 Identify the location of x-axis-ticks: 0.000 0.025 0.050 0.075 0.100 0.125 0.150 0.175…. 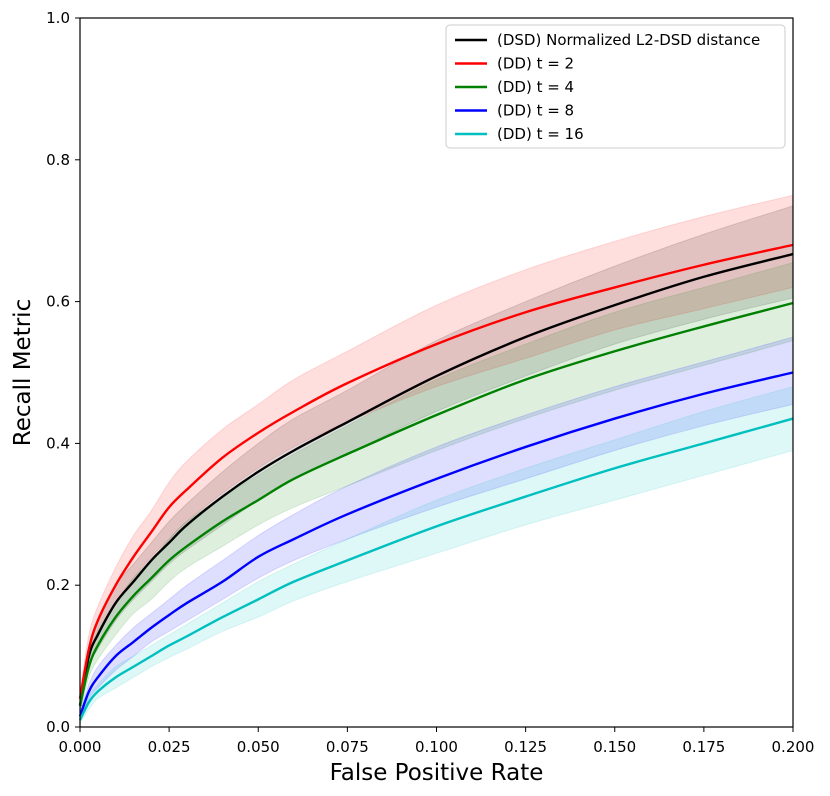
(437, 741).